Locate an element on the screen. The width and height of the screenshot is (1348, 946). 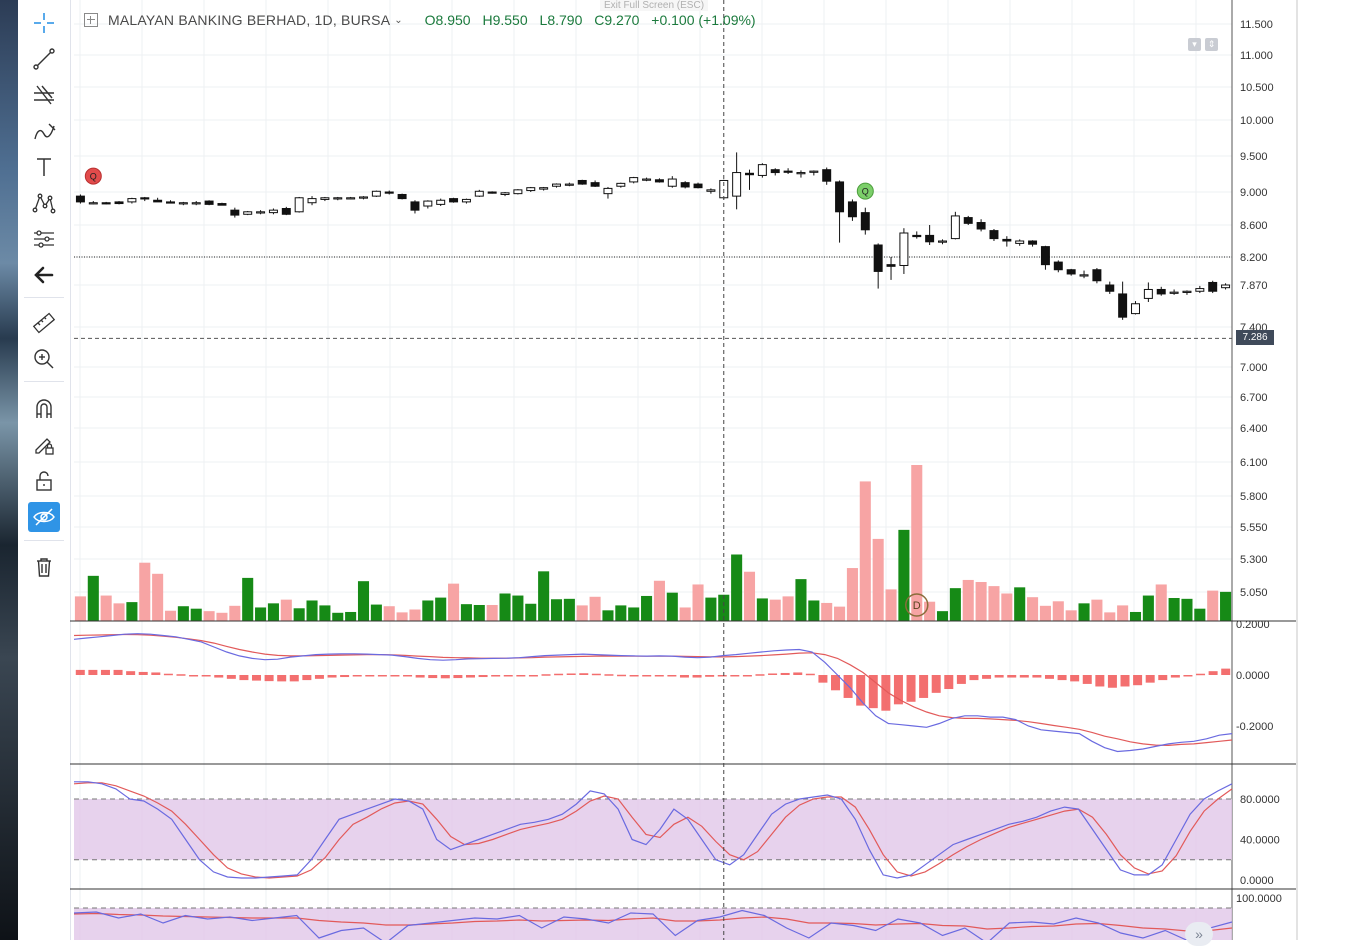
hide-drawings-icon is located at coordinates (44, 517).